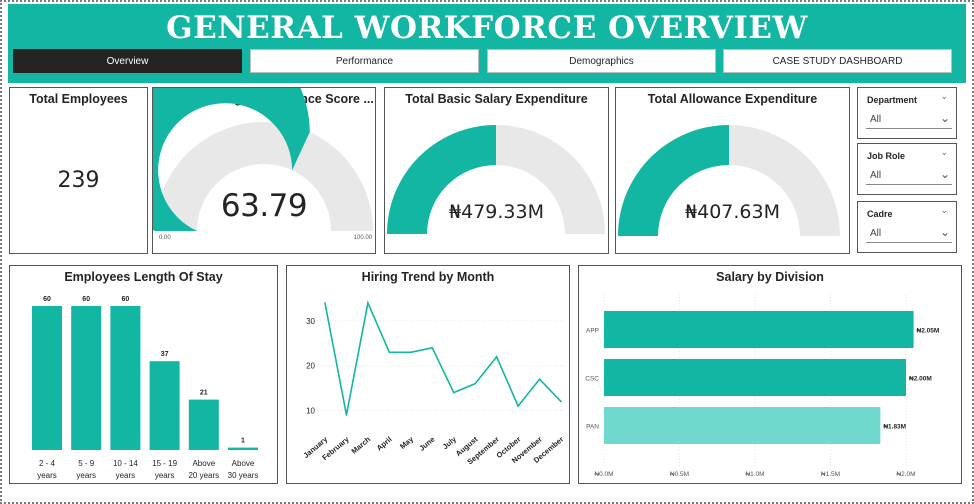  I want to click on length-of-stay-title: Employees Length Of Stay, so click(143, 277).